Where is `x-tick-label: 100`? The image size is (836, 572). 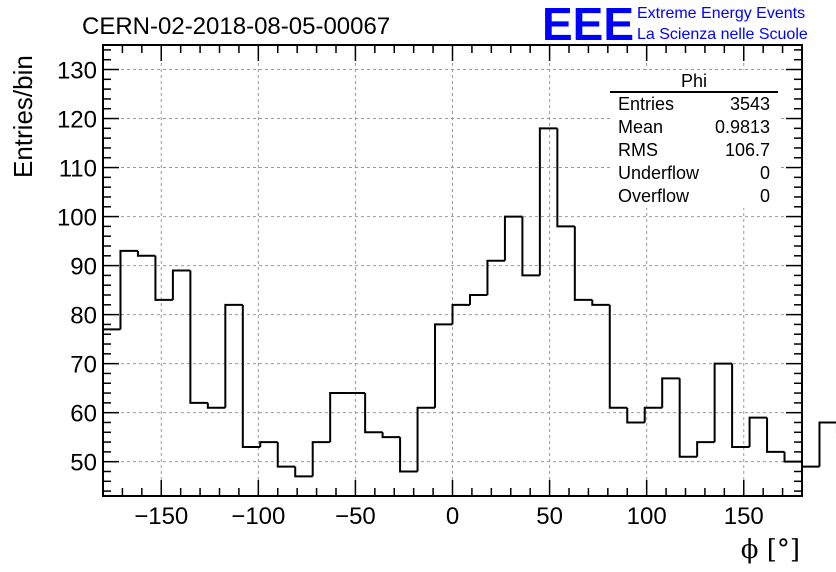
x-tick-label: 100 is located at coordinates (647, 516).